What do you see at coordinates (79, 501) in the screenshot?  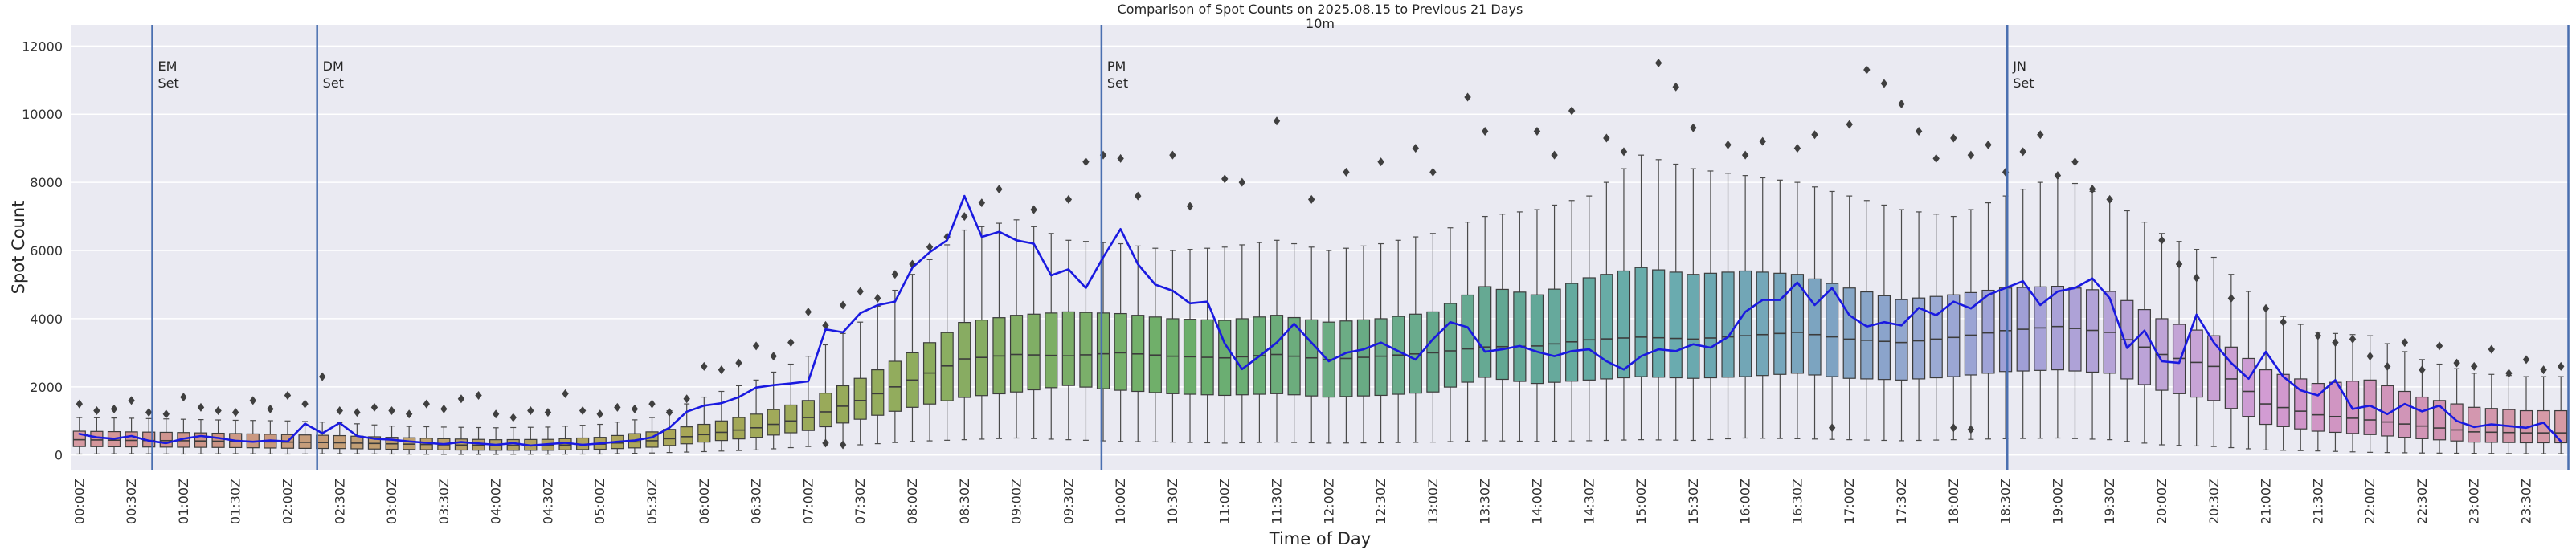 I see `x-tick-label: 00:00Z` at bounding box center [79, 501].